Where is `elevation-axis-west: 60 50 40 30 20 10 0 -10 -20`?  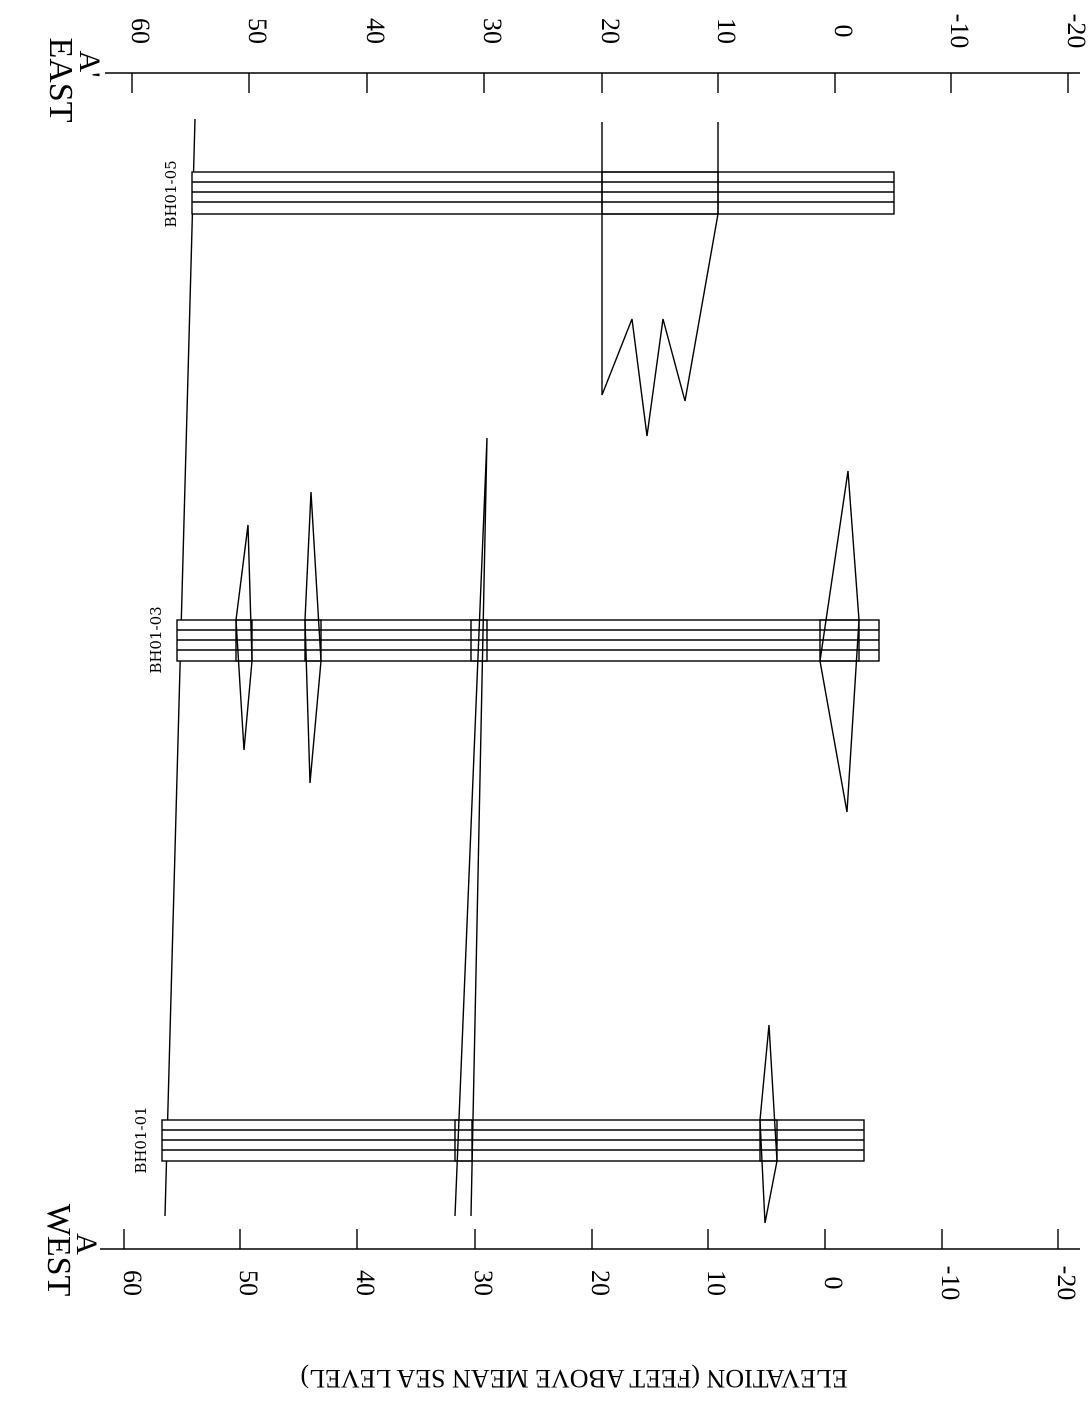 elevation-axis-west: 60 50 40 30 20 10 0 -10 -20 is located at coordinates (590, 1264).